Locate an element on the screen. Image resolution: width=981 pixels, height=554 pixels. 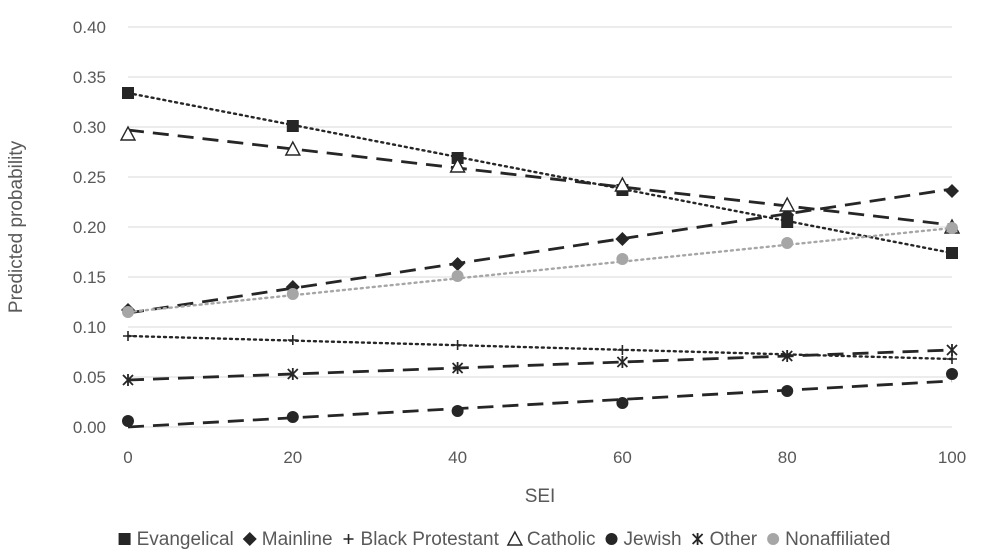
legend-label: Jewish is located at coordinates (653, 539).